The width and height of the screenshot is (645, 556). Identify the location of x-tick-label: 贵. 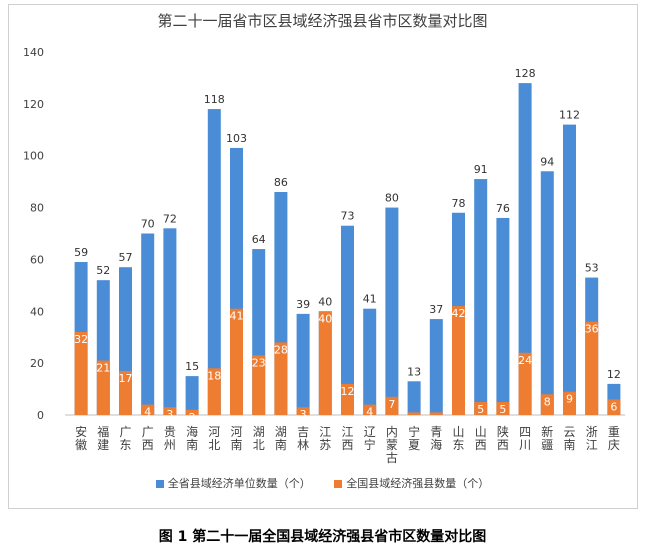
(170, 432).